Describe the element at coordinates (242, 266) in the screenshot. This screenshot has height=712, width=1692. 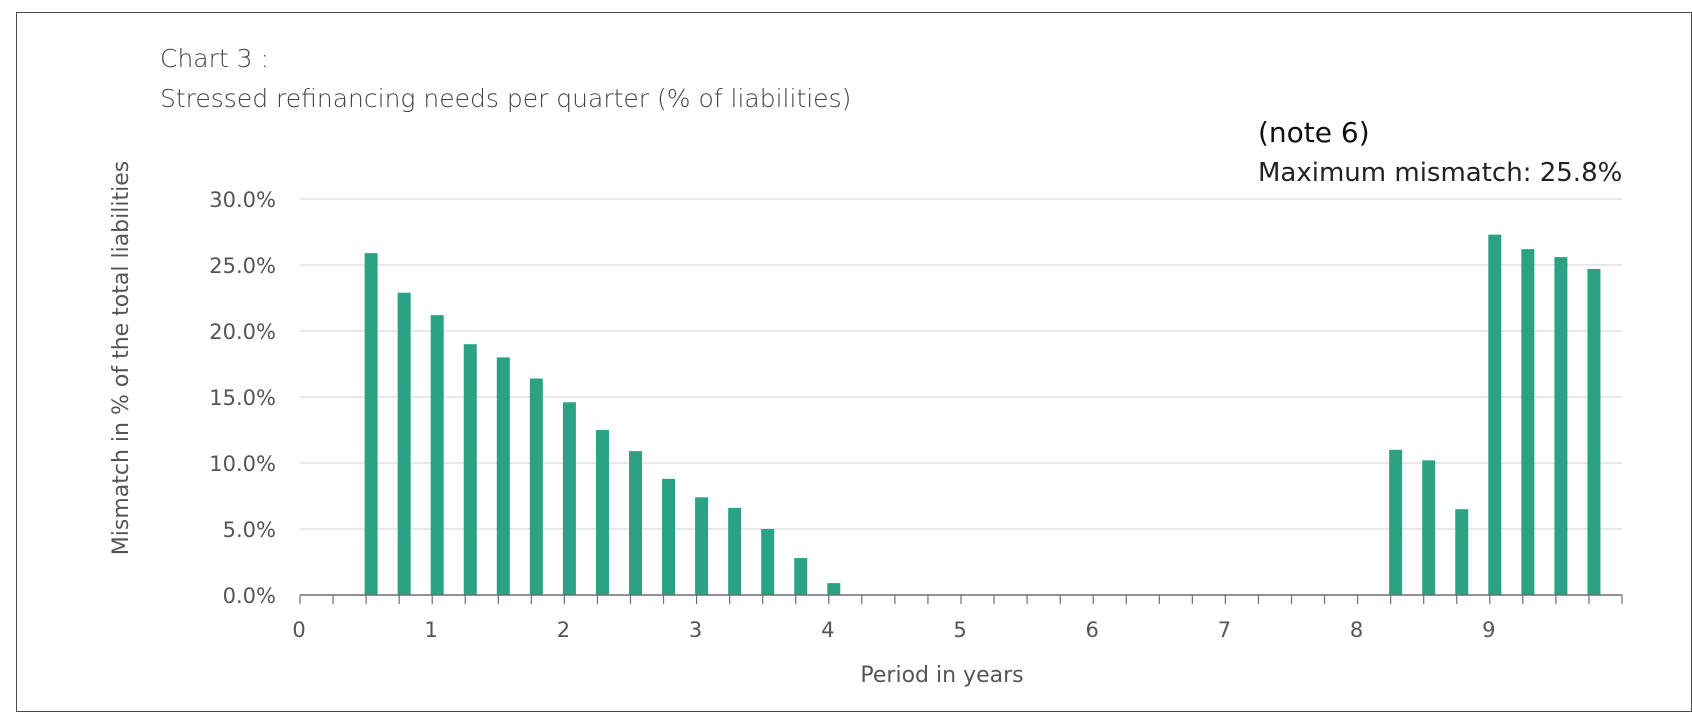
I see `y-tick-label: 25.0%` at that location.